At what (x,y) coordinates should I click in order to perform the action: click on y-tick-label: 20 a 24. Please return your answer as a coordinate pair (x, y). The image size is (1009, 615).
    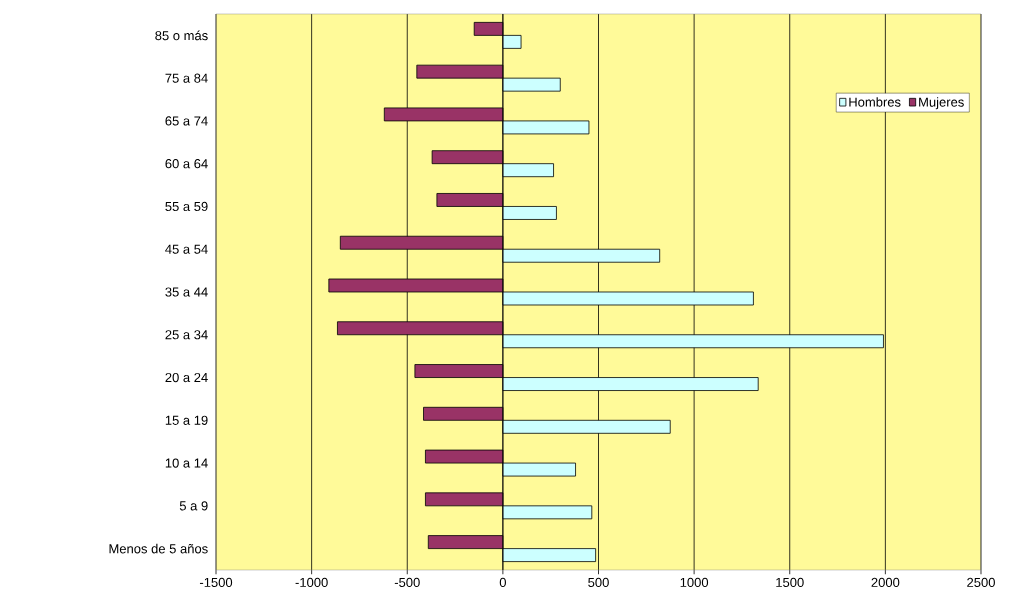
    Looking at the image, I should click on (186, 377).